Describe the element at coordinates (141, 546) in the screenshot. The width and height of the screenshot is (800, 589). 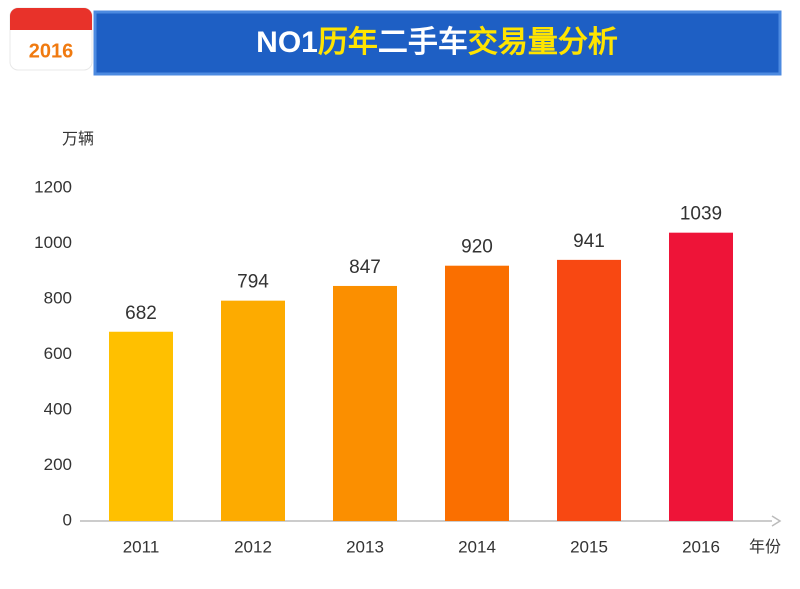
I see `x-tick-label: 2011` at that location.